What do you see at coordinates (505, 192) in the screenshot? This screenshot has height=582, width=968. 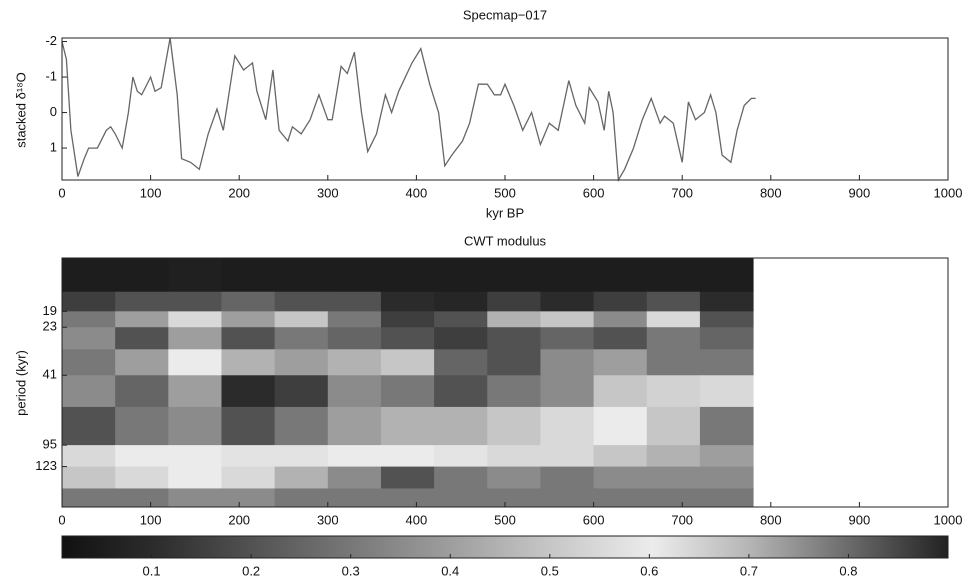 I see `x-tick-label: 500` at bounding box center [505, 192].